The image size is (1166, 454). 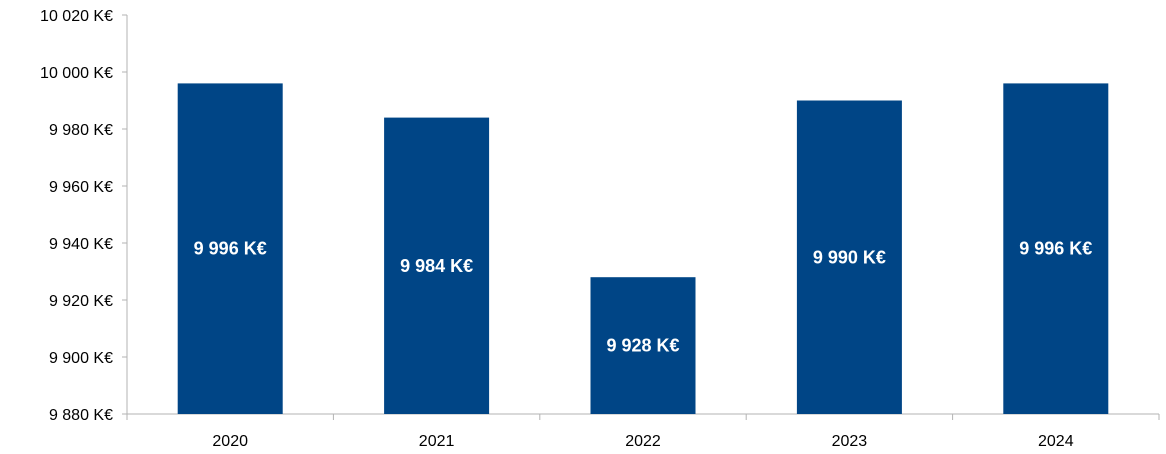 I want to click on y-axis-tick-label: 9 920 K€, so click(x=81, y=301).